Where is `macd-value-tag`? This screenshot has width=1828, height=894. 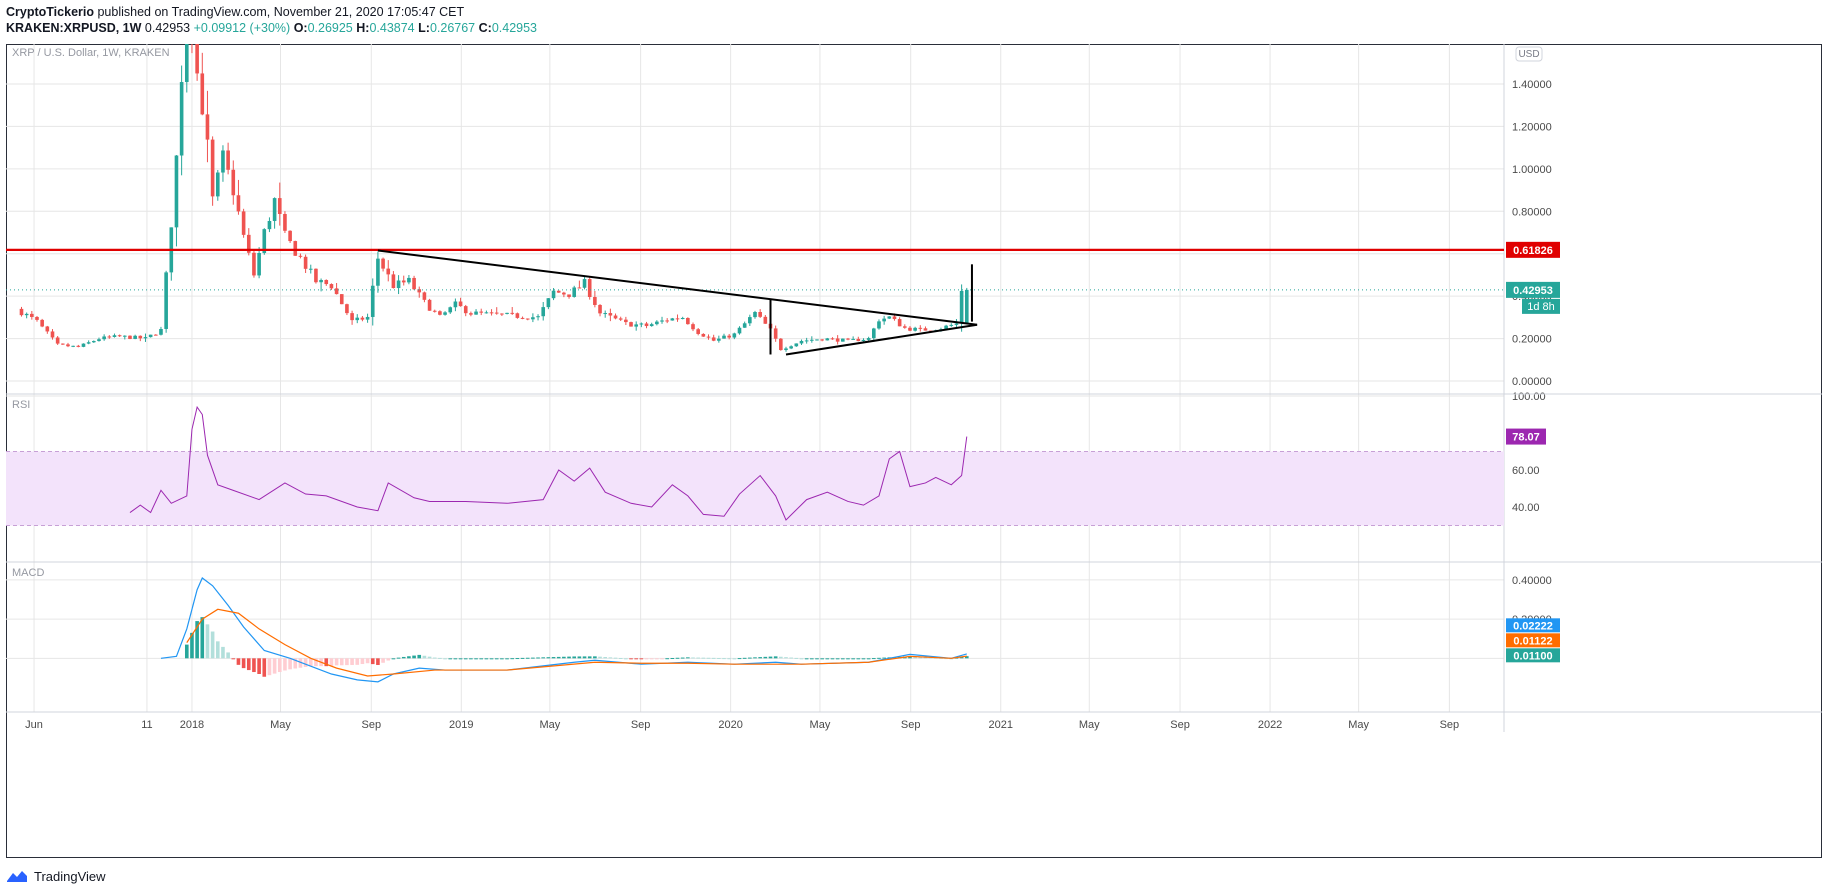 macd-value-tag is located at coordinates (1533, 625).